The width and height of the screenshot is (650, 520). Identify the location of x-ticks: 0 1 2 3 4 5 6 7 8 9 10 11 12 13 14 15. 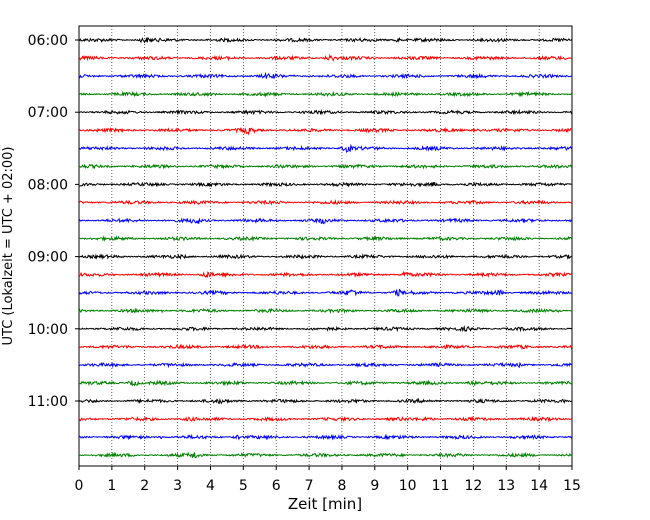
(328, 480).